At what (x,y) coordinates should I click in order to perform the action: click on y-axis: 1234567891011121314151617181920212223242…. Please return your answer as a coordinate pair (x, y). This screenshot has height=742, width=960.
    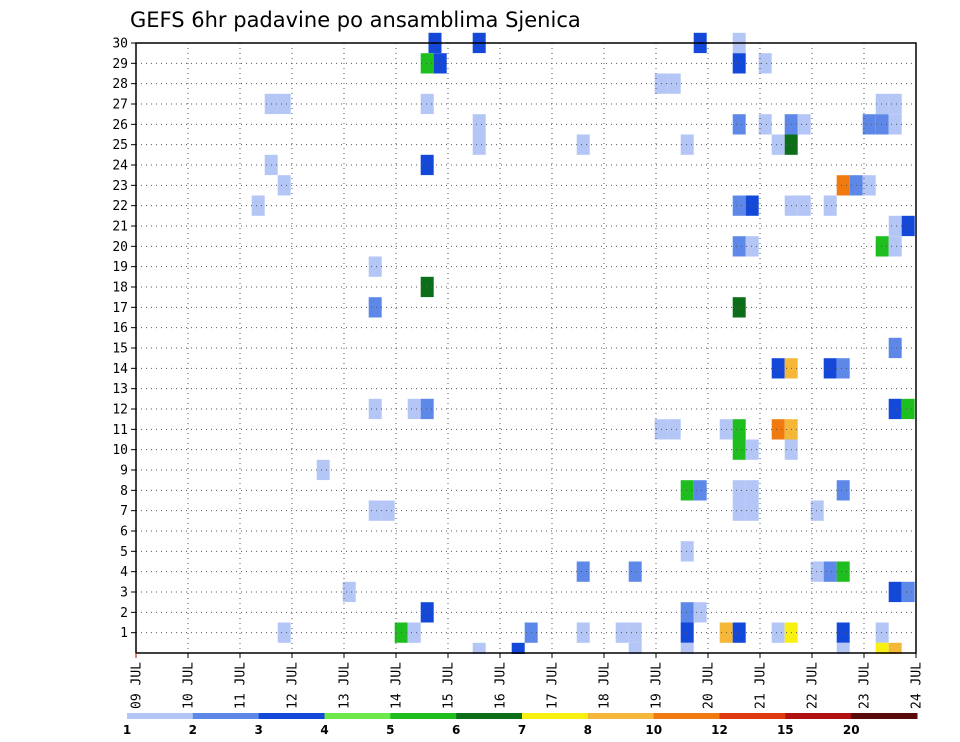
    Looking at the image, I should click on (124, 339).